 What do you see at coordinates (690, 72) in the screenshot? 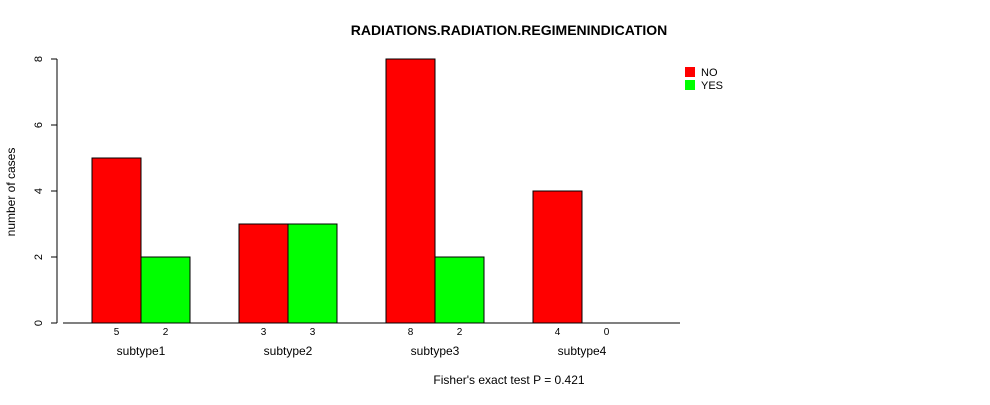
I see `legend-swatch-no` at bounding box center [690, 72].